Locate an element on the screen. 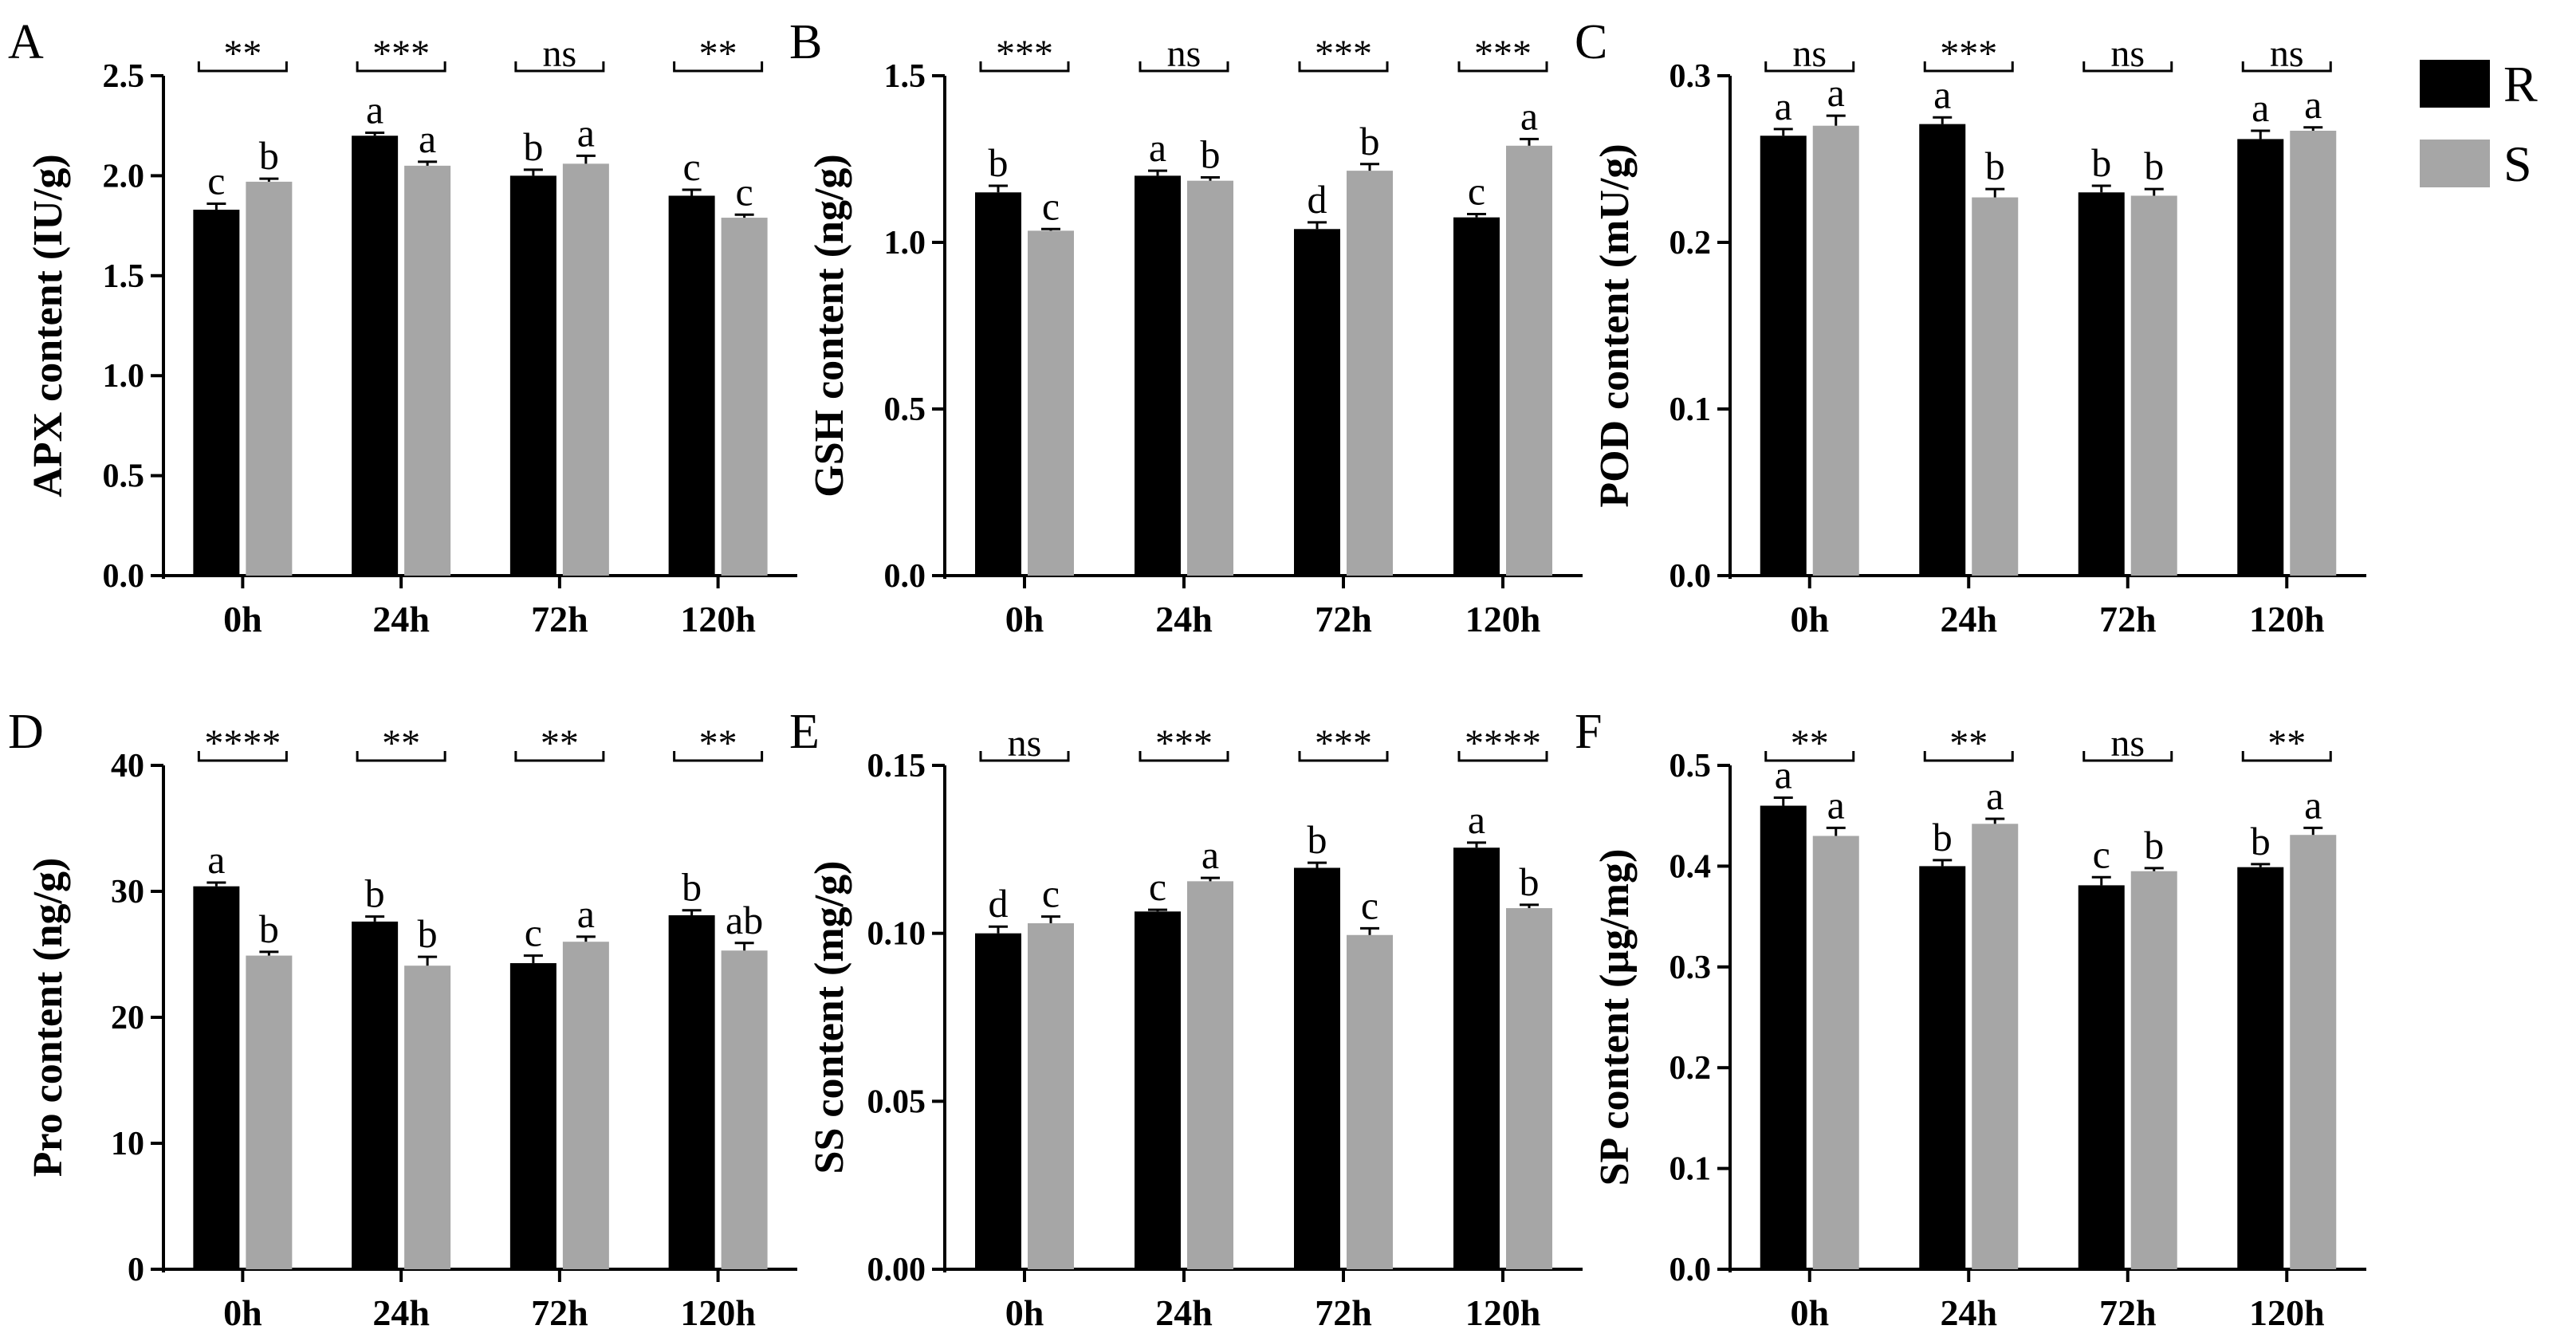 The image size is (2576, 1341). bar-r-24h is located at coordinates (1158, 1090).